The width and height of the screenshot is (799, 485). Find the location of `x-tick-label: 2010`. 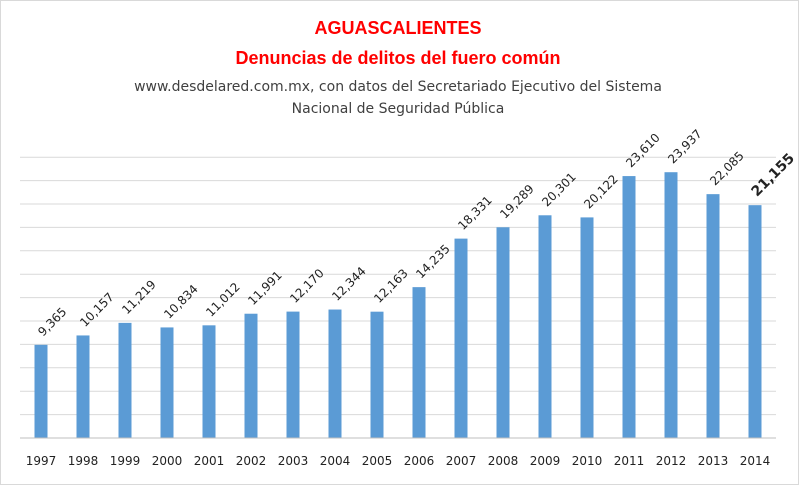

x-tick-label: 2010 is located at coordinates (587, 461).